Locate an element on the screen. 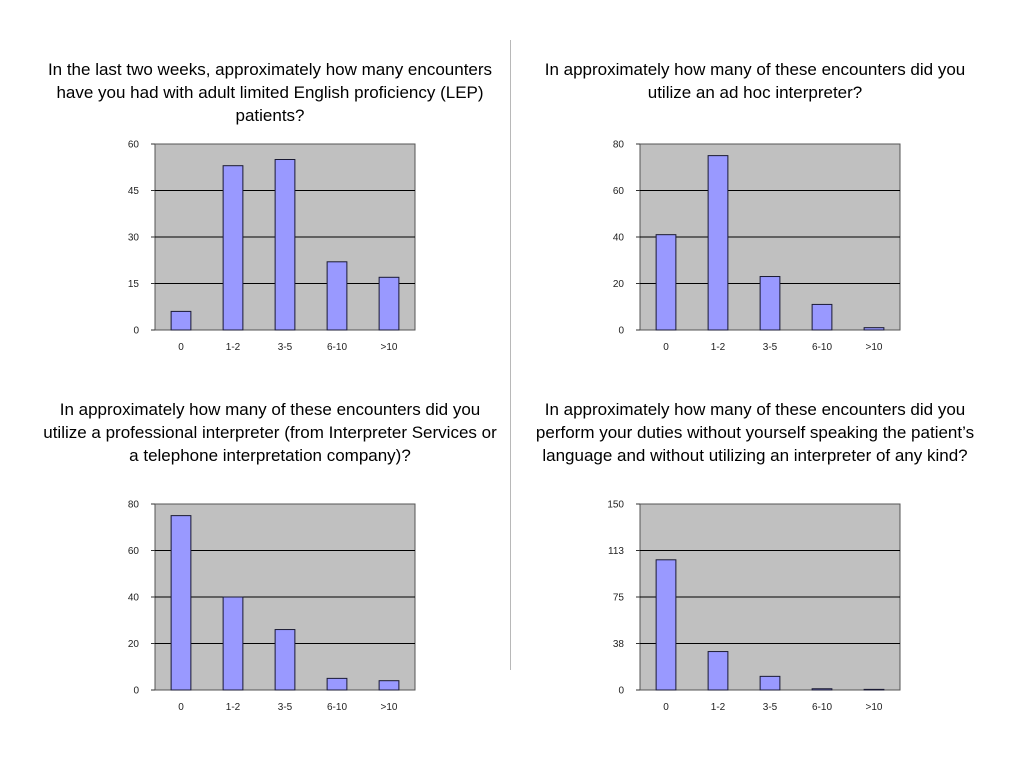  bar-chart-no-interpreter: 0 38 75 113 150 0 1-2 3-5 6-10 >10 is located at coordinates (754, 606).